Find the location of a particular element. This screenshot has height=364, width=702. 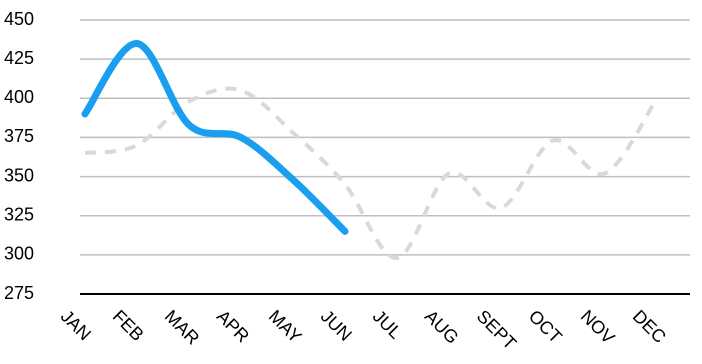

x-tick-label: MAY is located at coordinates (285, 326).